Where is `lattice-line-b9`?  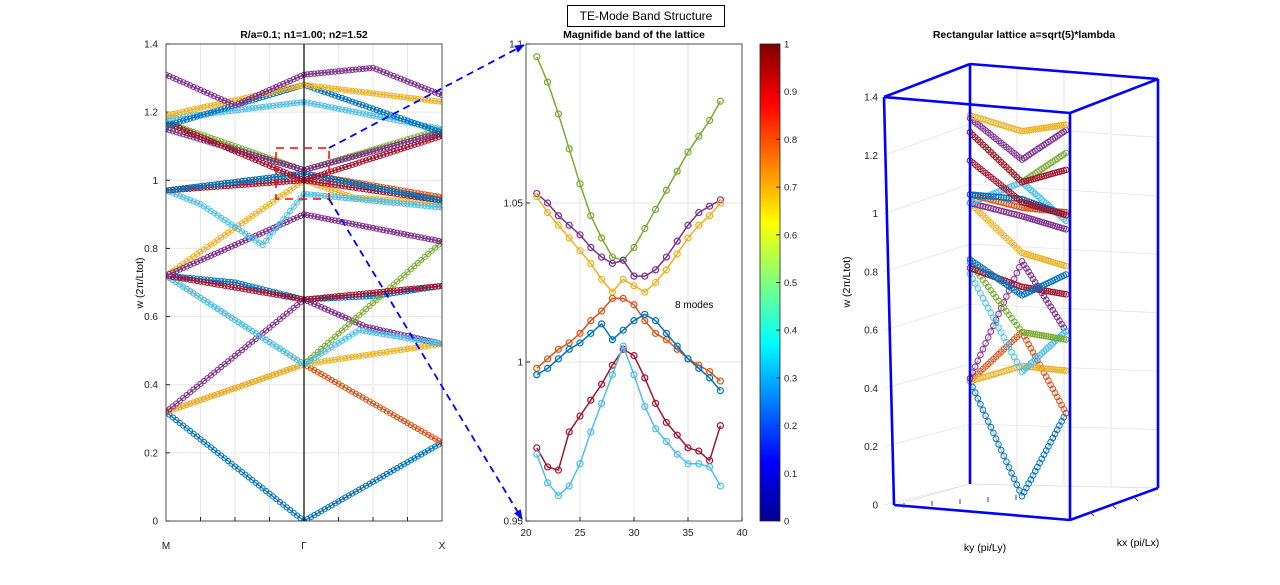
lattice-line-b9 is located at coordinates (1018, 234).